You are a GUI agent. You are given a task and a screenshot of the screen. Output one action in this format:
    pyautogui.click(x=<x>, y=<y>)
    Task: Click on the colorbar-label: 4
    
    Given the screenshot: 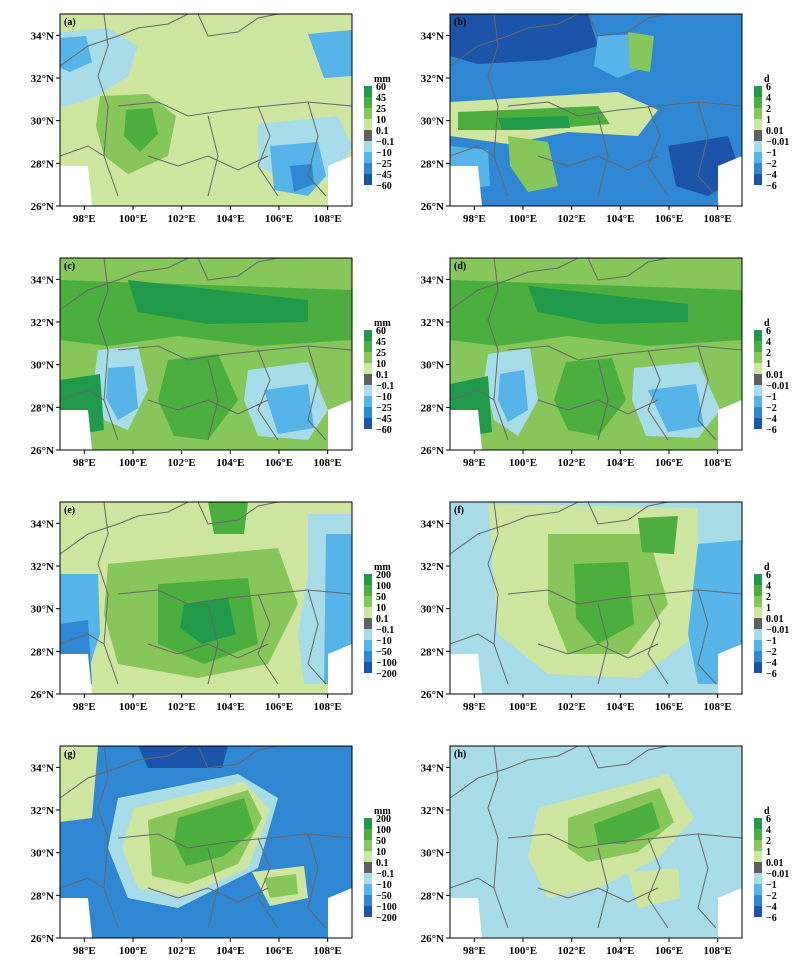 What is the action you would take?
    pyautogui.click(x=768, y=830)
    